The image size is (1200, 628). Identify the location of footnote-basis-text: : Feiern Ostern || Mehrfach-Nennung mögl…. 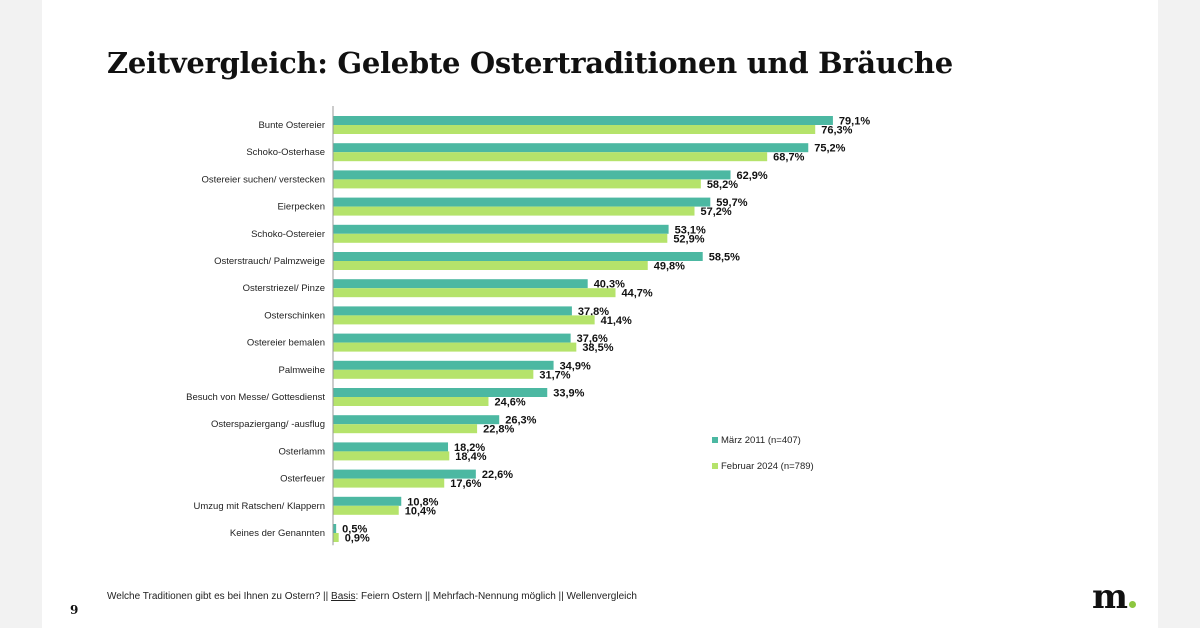
(496, 596).